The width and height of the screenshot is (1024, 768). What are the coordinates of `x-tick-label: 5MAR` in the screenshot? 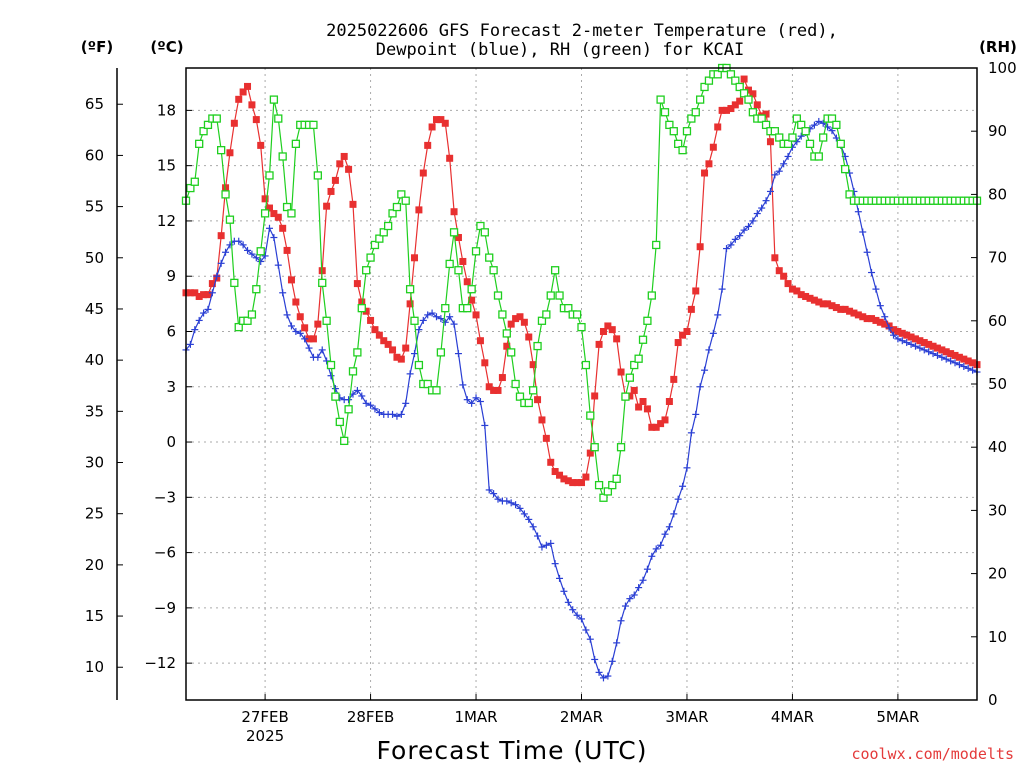 It's located at (897, 717).